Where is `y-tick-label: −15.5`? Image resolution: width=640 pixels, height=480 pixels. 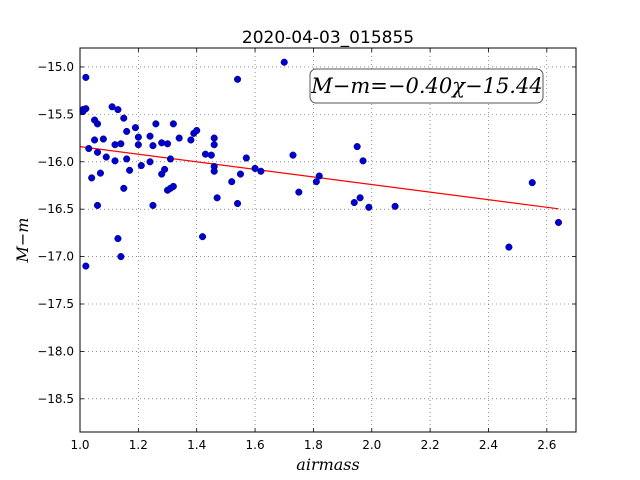 y-tick-label: −15.5 is located at coordinates (55, 114).